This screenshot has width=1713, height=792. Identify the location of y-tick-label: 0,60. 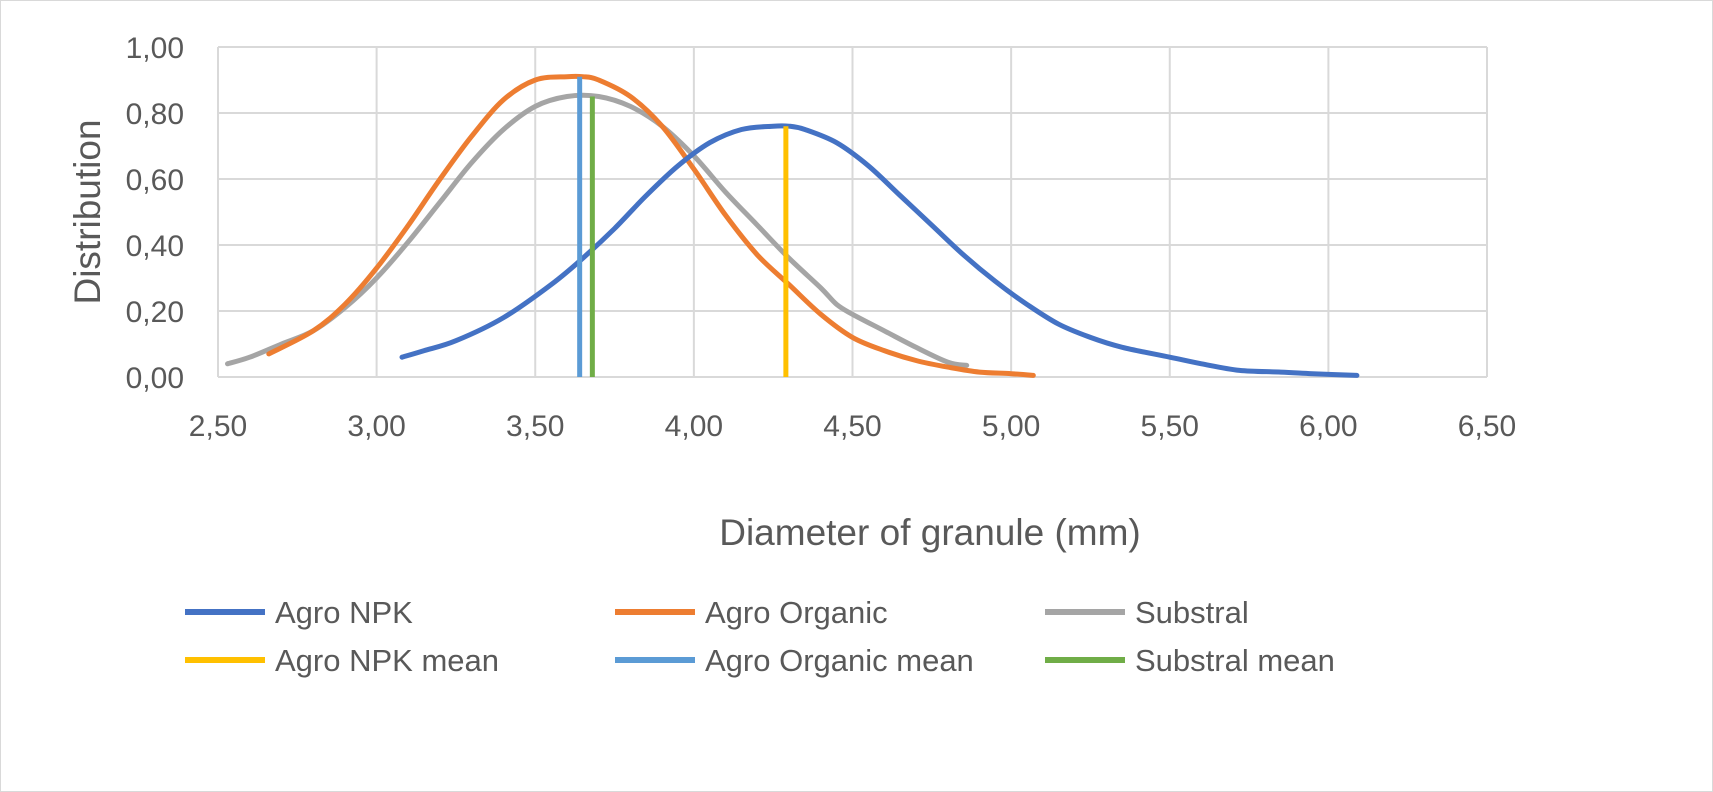
(155, 180).